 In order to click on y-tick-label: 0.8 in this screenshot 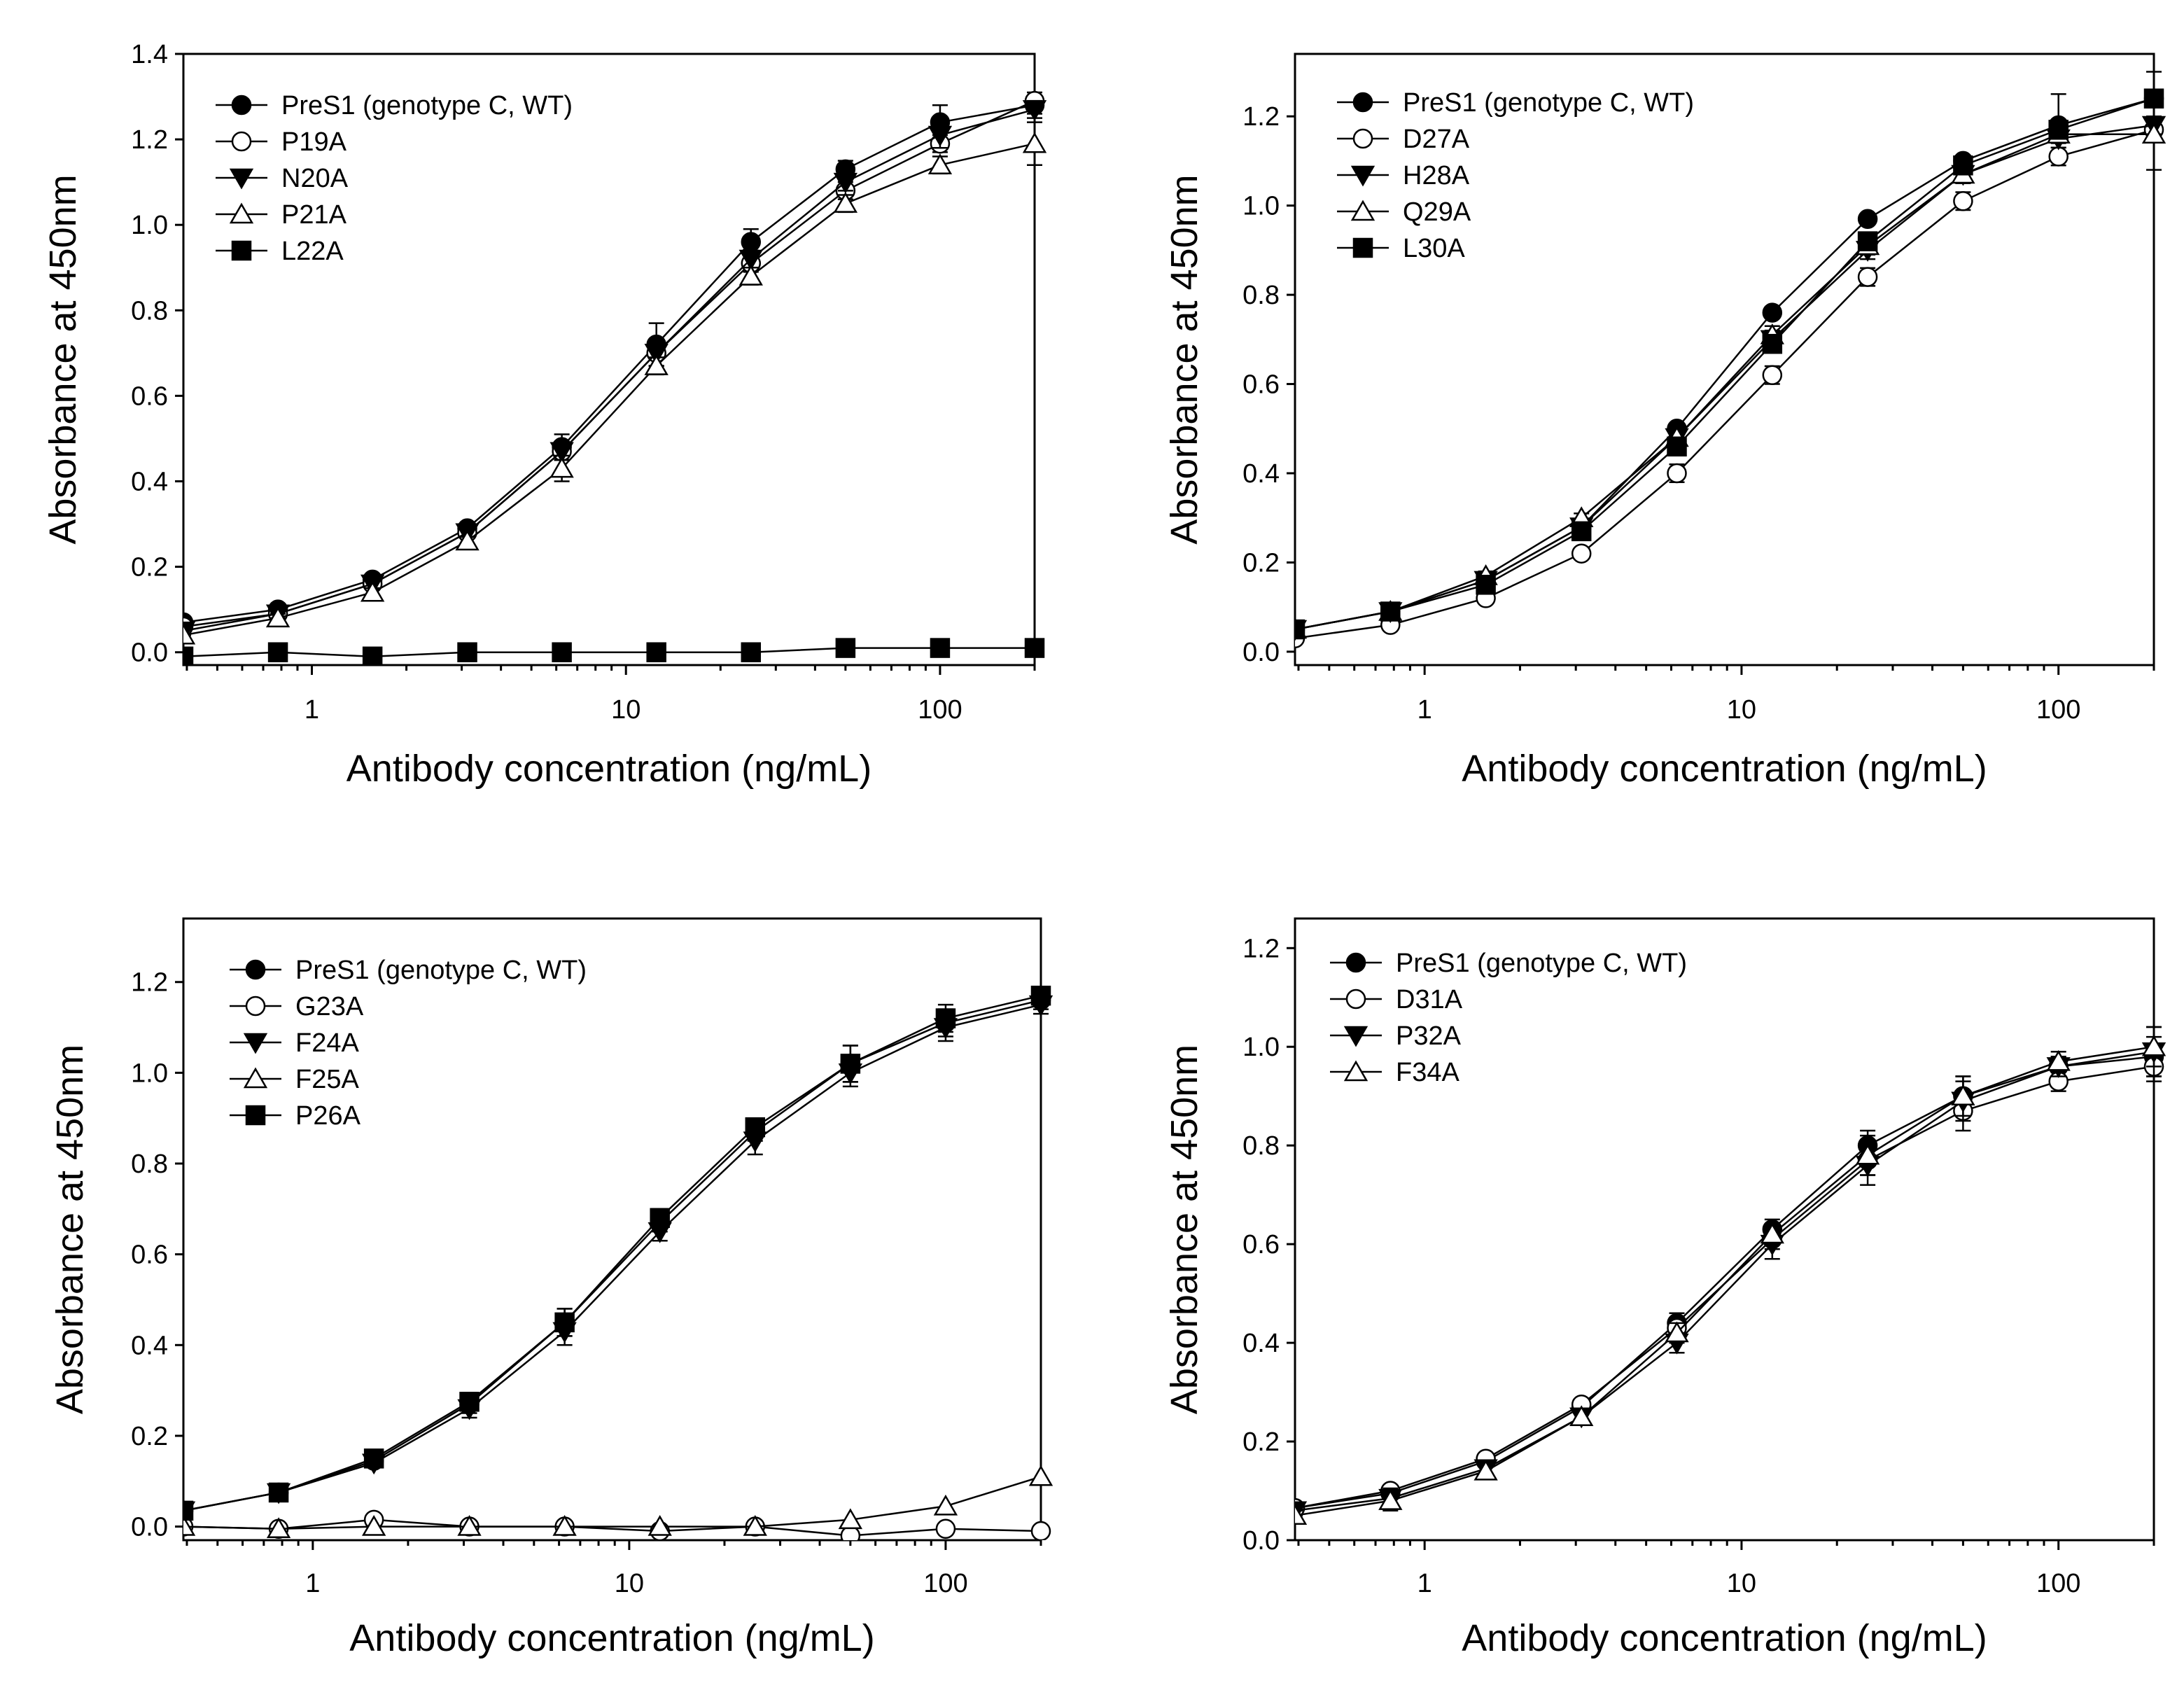, I will do `click(1261, 1146)`.